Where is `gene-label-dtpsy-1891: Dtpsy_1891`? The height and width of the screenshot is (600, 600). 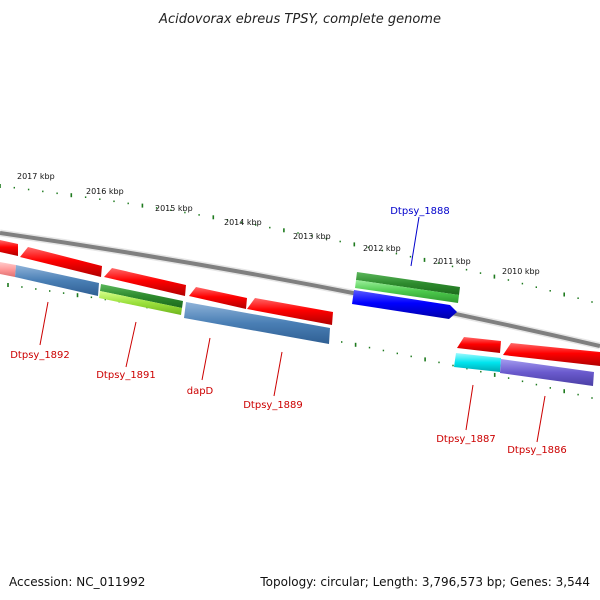 gene-label-dtpsy-1891: Dtpsy_1891 is located at coordinates (126, 375).